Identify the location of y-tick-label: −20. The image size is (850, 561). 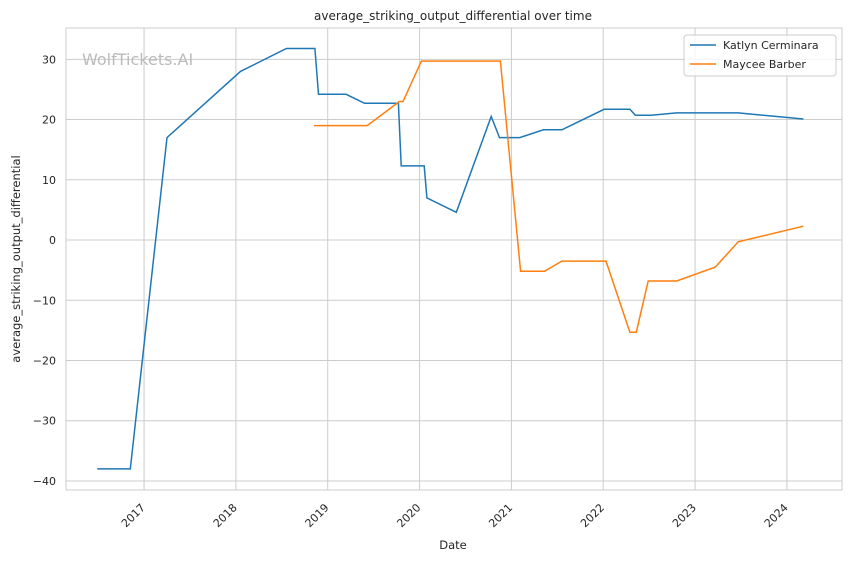
(44, 360).